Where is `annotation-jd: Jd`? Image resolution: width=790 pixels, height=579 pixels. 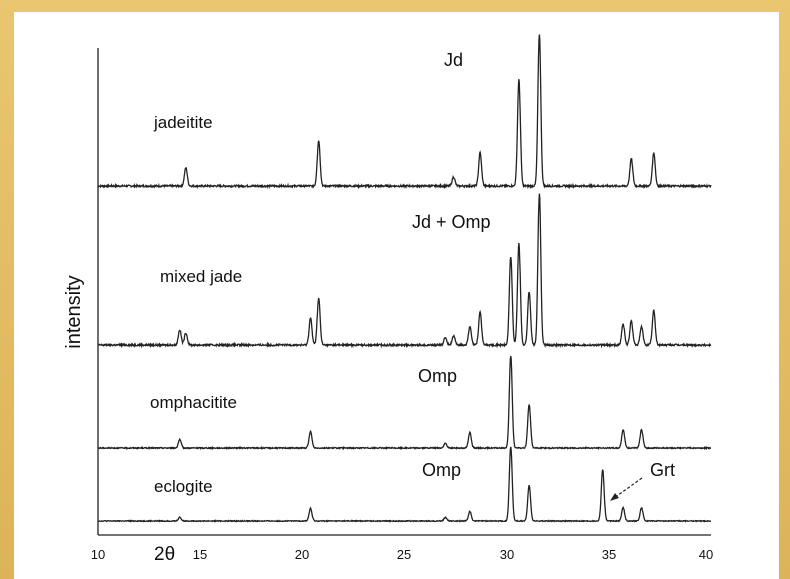
annotation-jd: Jd is located at coordinates (453, 60).